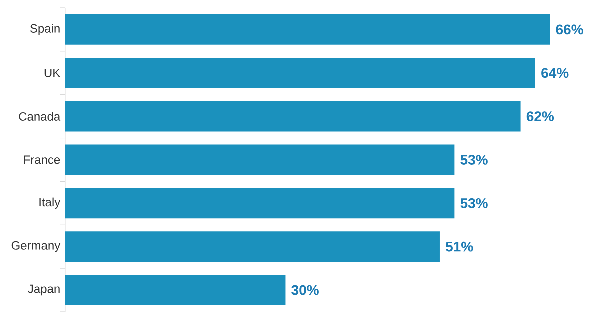 The image size is (612, 320). What do you see at coordinates (36, 246) in the screenshot?
I see `y-tick-label: Germany` at bounding box center [36, 246].